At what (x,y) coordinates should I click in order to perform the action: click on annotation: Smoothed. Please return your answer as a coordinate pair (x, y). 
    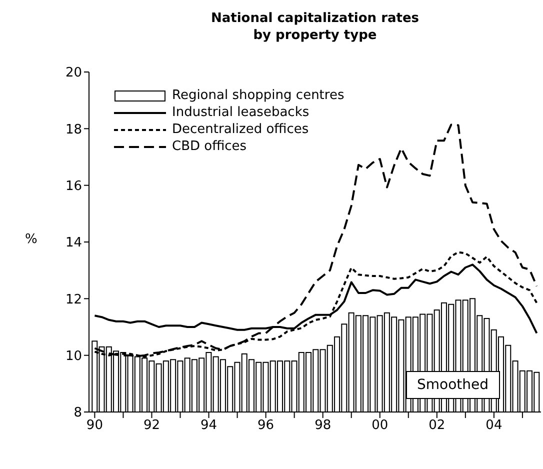
    Looking at the image, I should click on (453, 385).